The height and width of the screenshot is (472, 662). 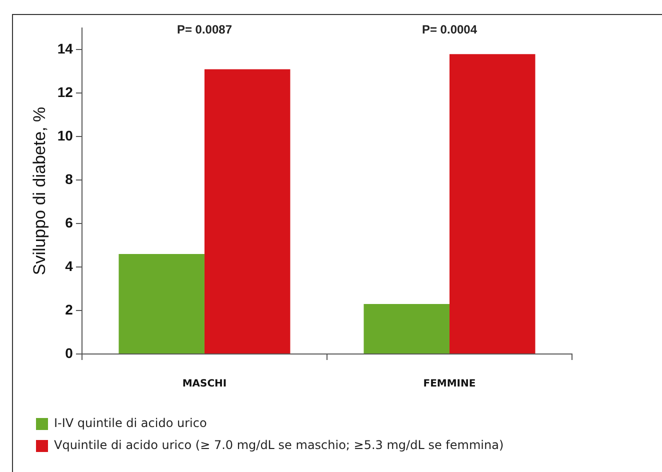 I want to click on legend-label: I-IV quintile di acido urico, so click(x=130, y=423).